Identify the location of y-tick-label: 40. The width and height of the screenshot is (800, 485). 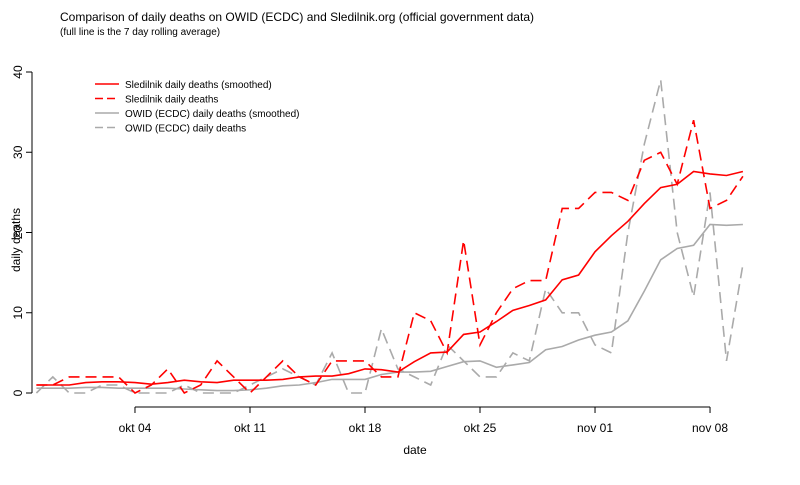
(18, 72).